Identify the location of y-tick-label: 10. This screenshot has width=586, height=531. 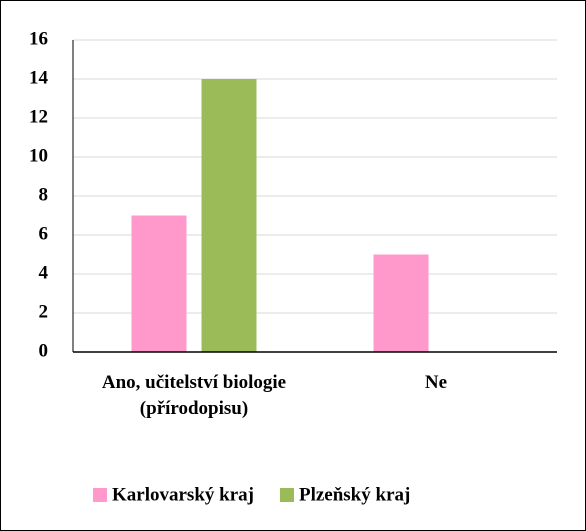
(38, 155).